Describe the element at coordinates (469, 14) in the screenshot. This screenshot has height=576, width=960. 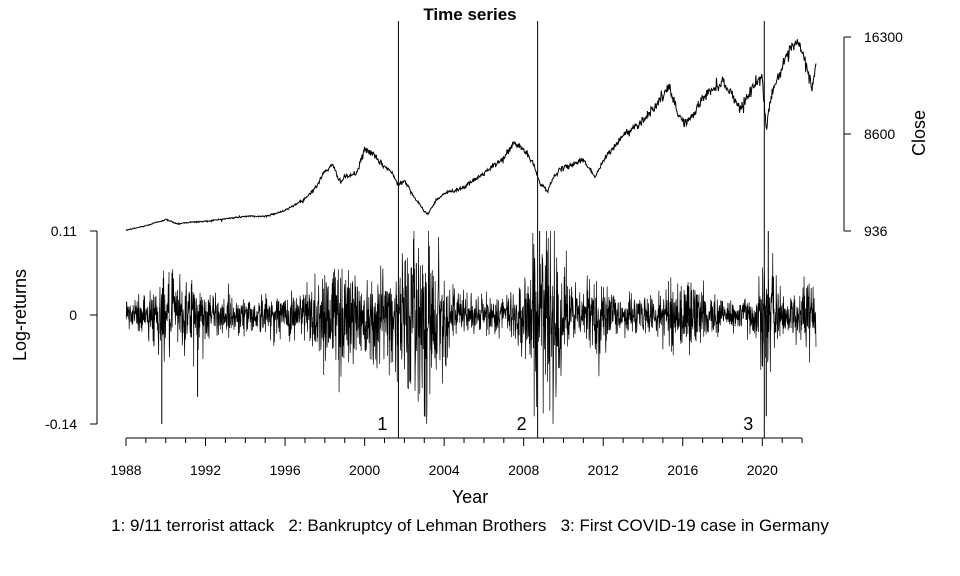
I see `chart-title: Time series` at that location.